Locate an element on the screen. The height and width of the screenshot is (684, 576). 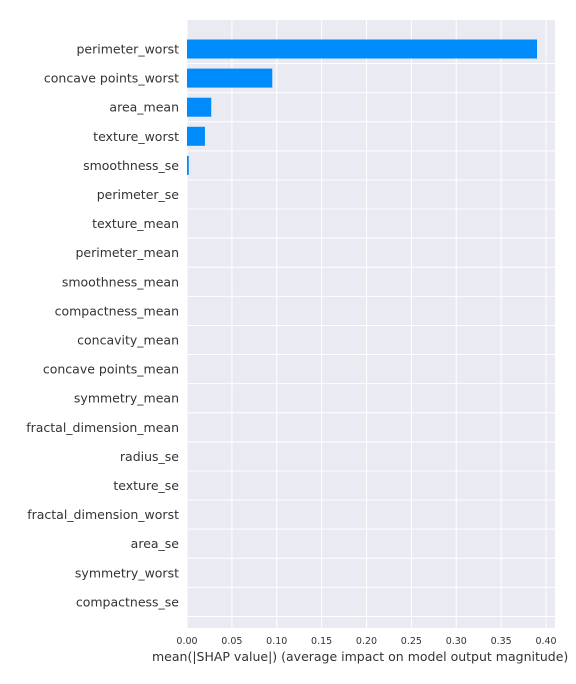
category-label: symmetry_mean is located at coordinates (126, 398).